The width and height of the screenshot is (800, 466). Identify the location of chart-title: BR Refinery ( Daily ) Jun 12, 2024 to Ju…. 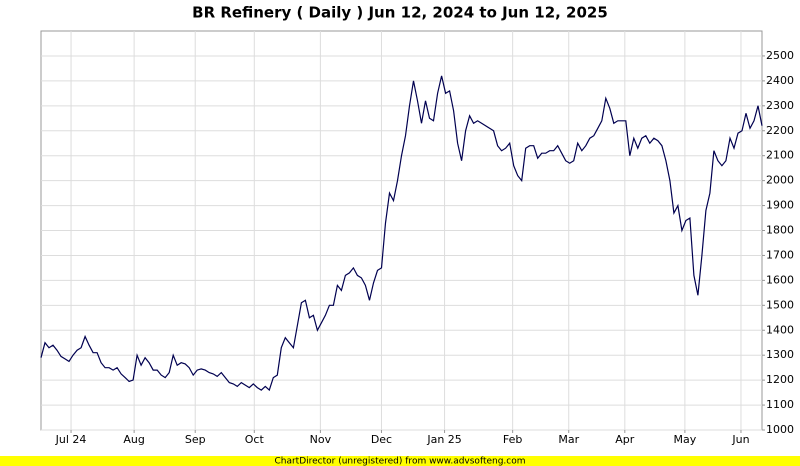
(400, 13).